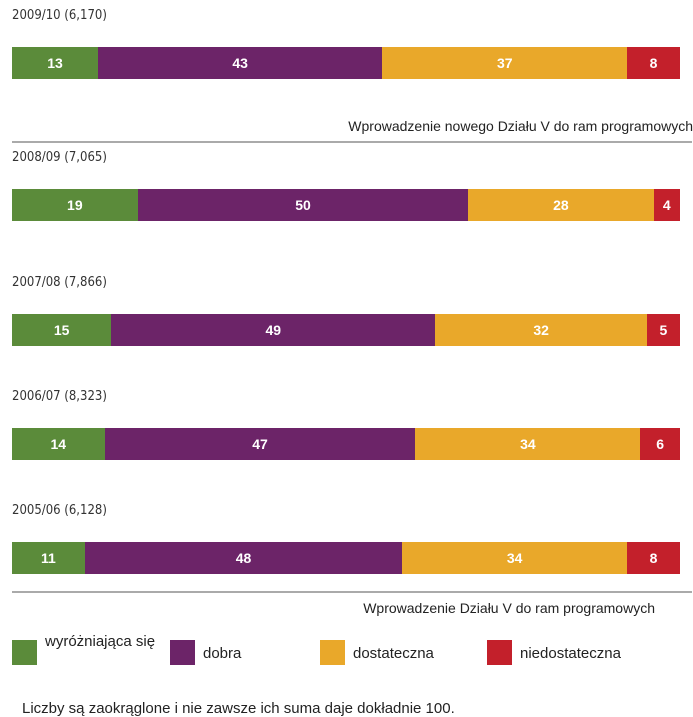 This screenshot has width=693, height=717. I want to click on bar-segment: 43, so click(240, 63).